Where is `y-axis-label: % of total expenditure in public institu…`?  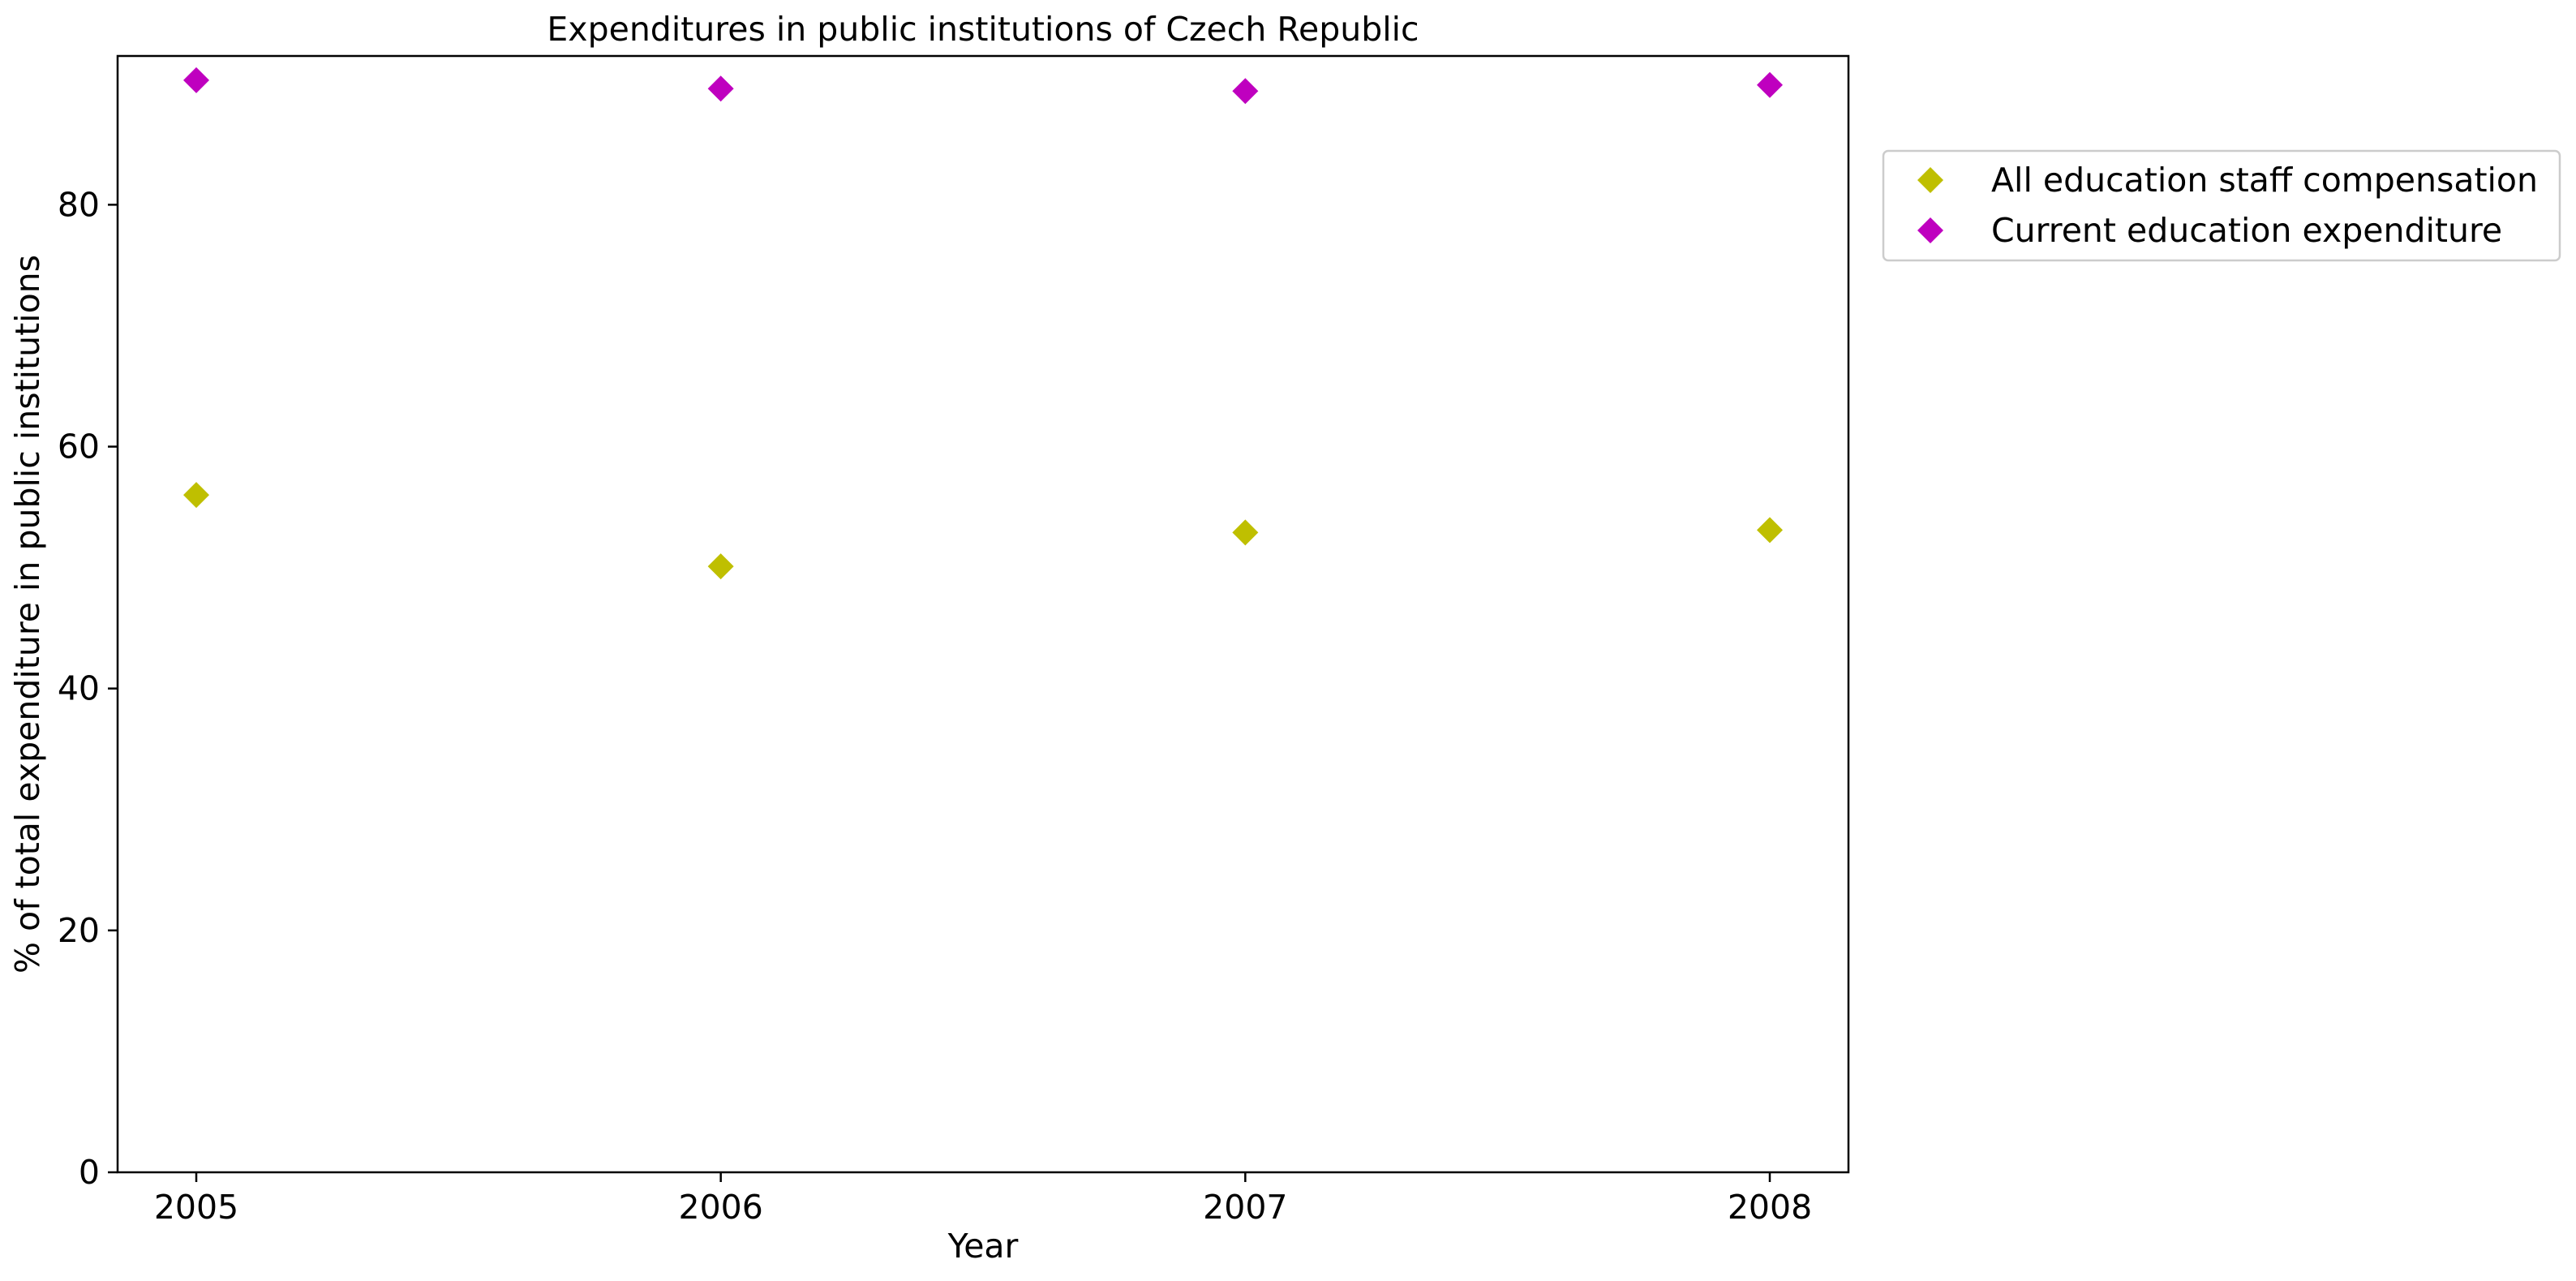 y-axis-label: % of total expenditure in public institu… is located at coordinates (27, 614).